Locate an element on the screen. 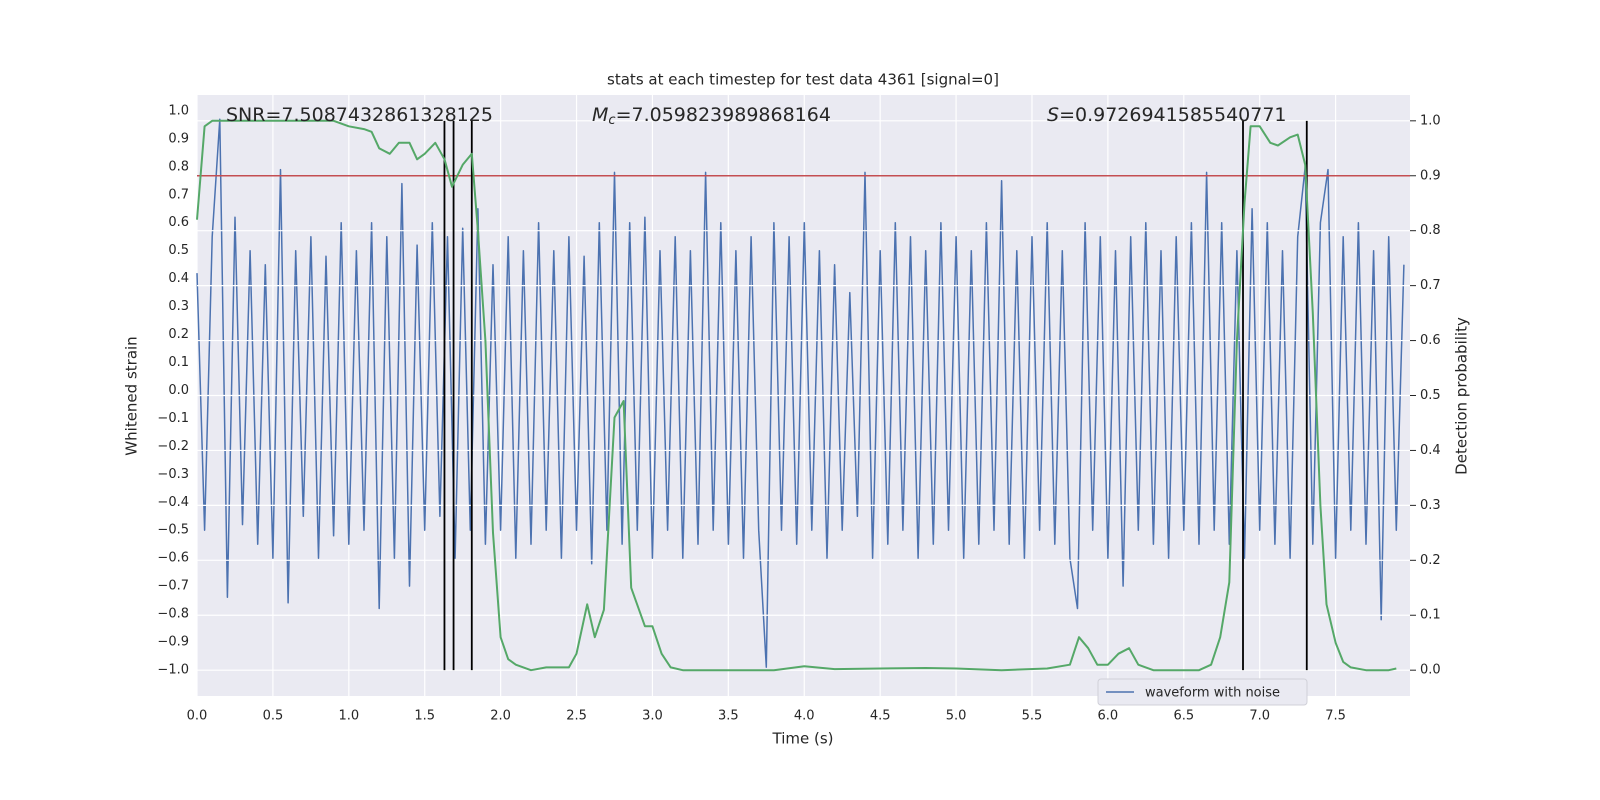 The height and width of the screenshot is (800, 1600). x-tick-label: 7.0 is located at coordinates (1259, 716).